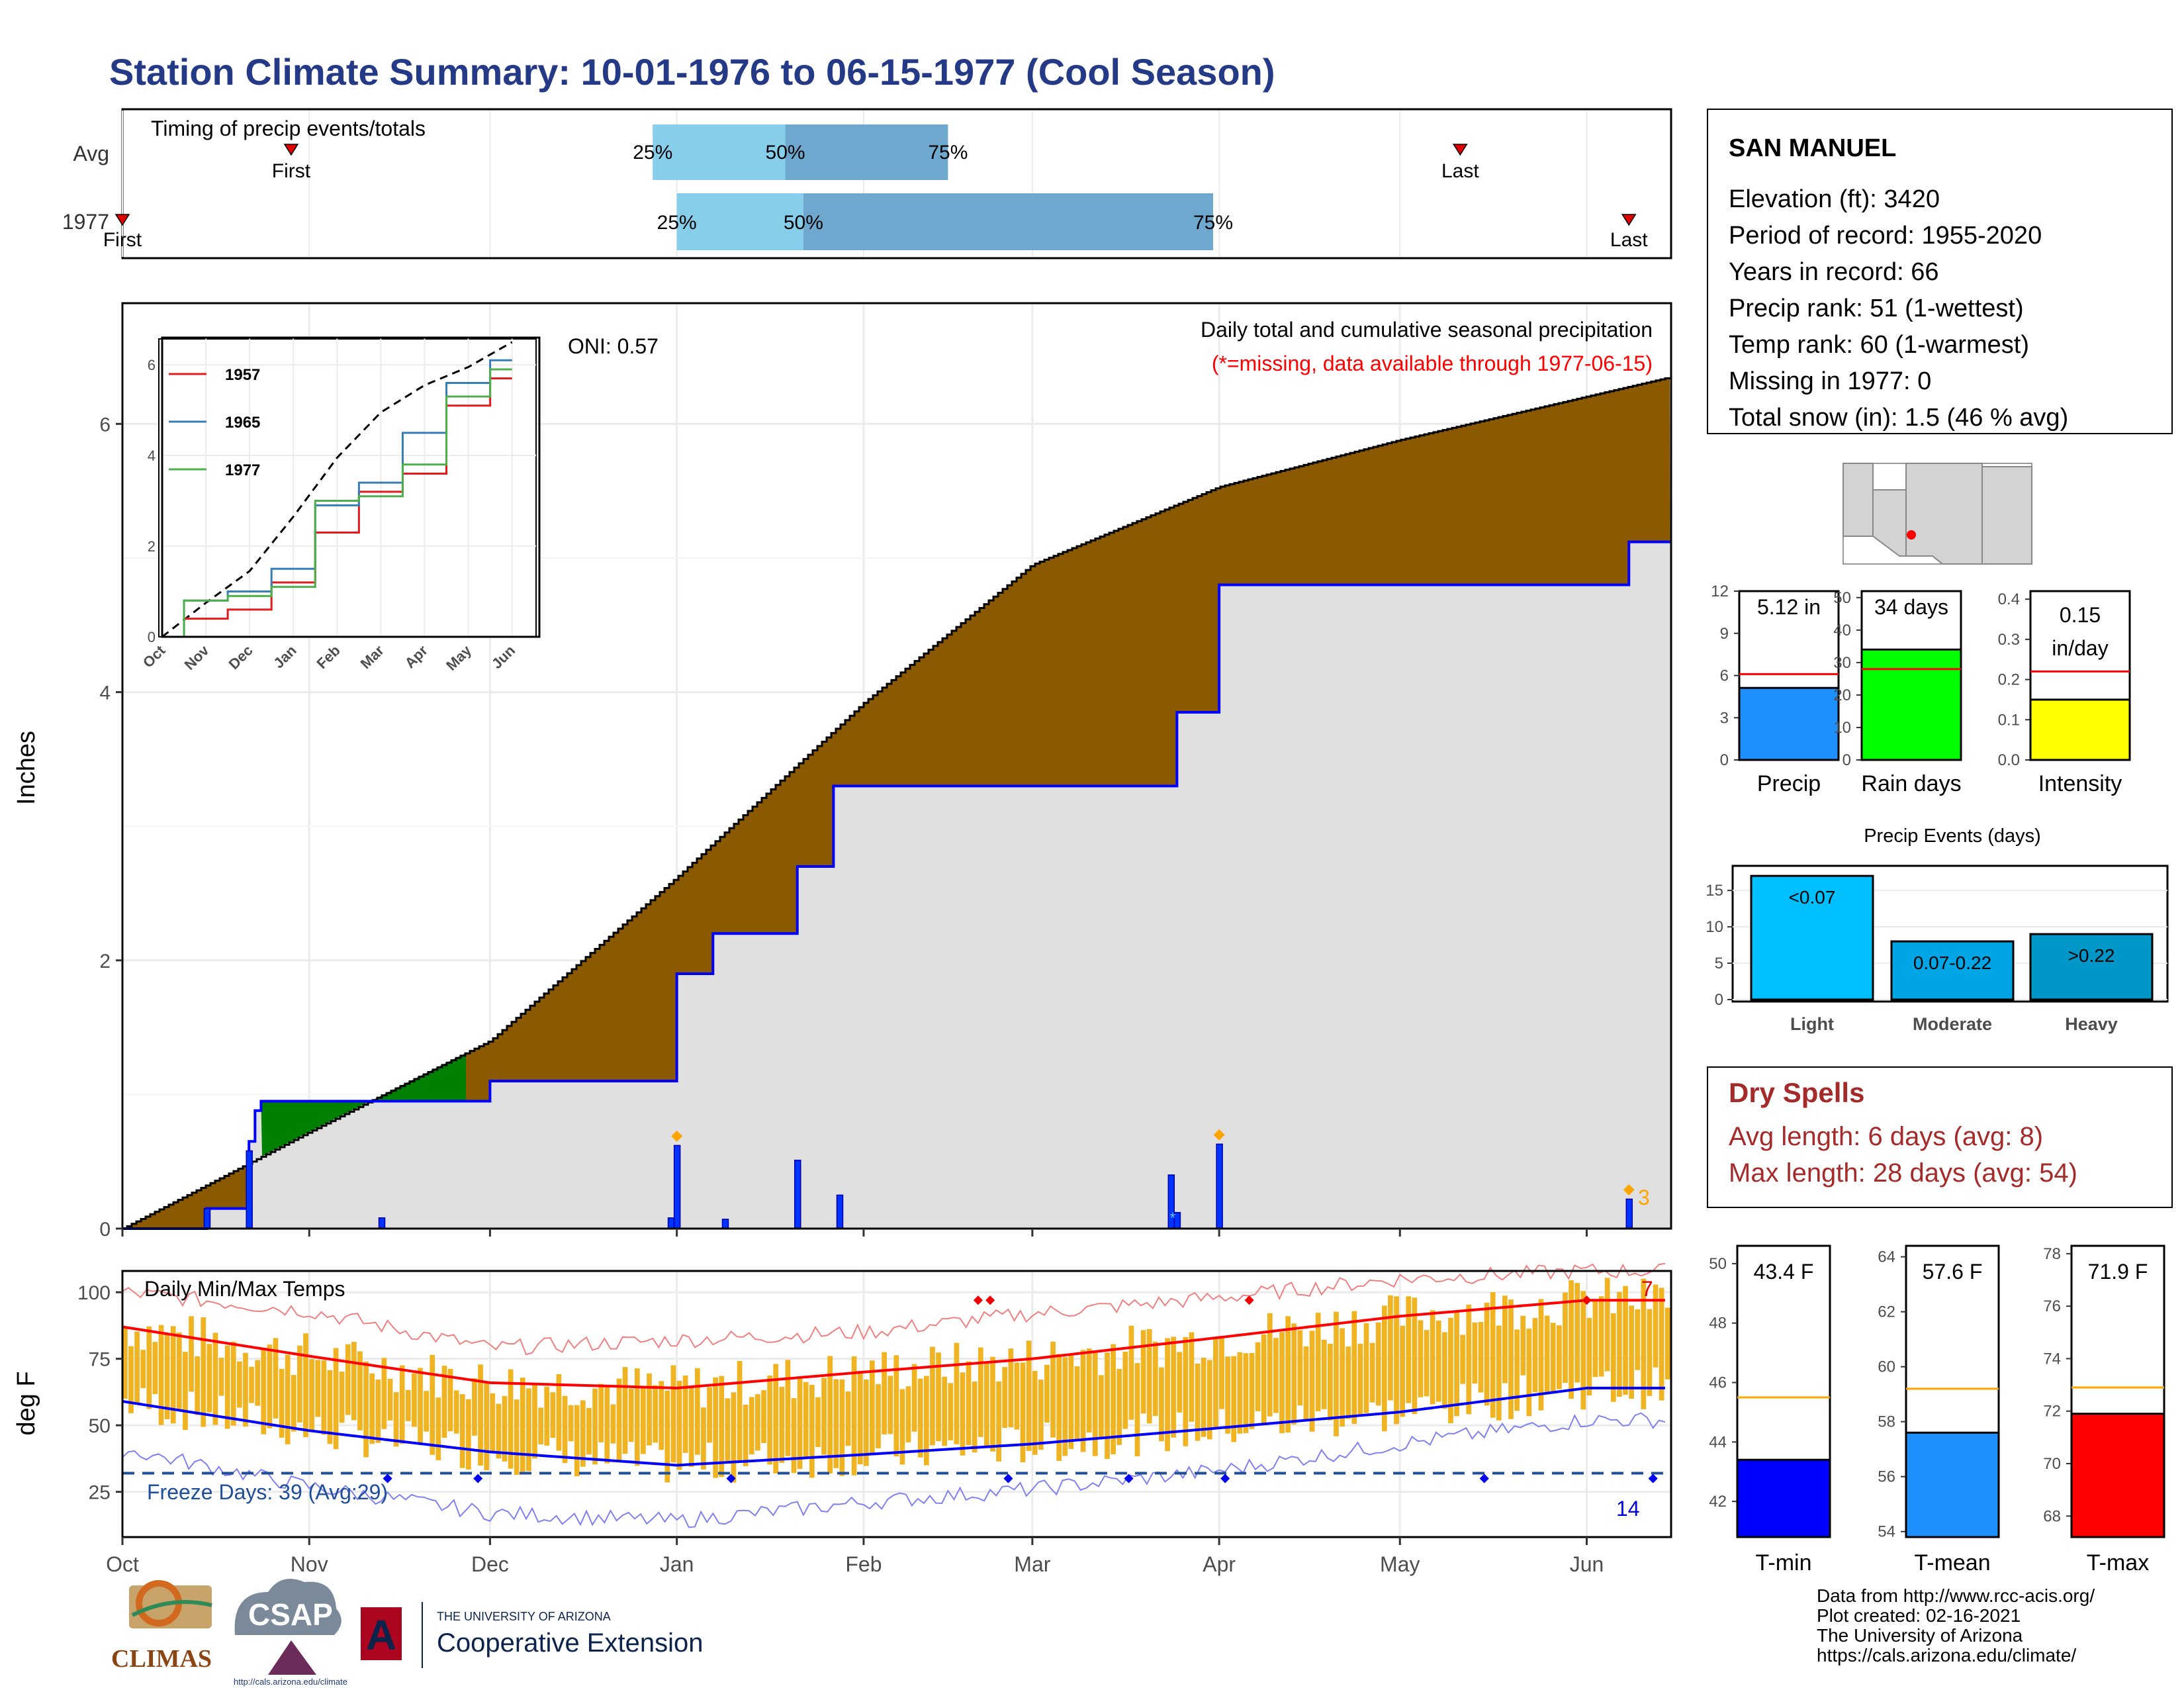 This screenshot has height=1688, width=2184. What do you see at coordinates (290, 1633) in the screenshot?
I see `csap-logo: CSAP http://cals.arizona.edu/climate` at bounding box center [290, 1633].